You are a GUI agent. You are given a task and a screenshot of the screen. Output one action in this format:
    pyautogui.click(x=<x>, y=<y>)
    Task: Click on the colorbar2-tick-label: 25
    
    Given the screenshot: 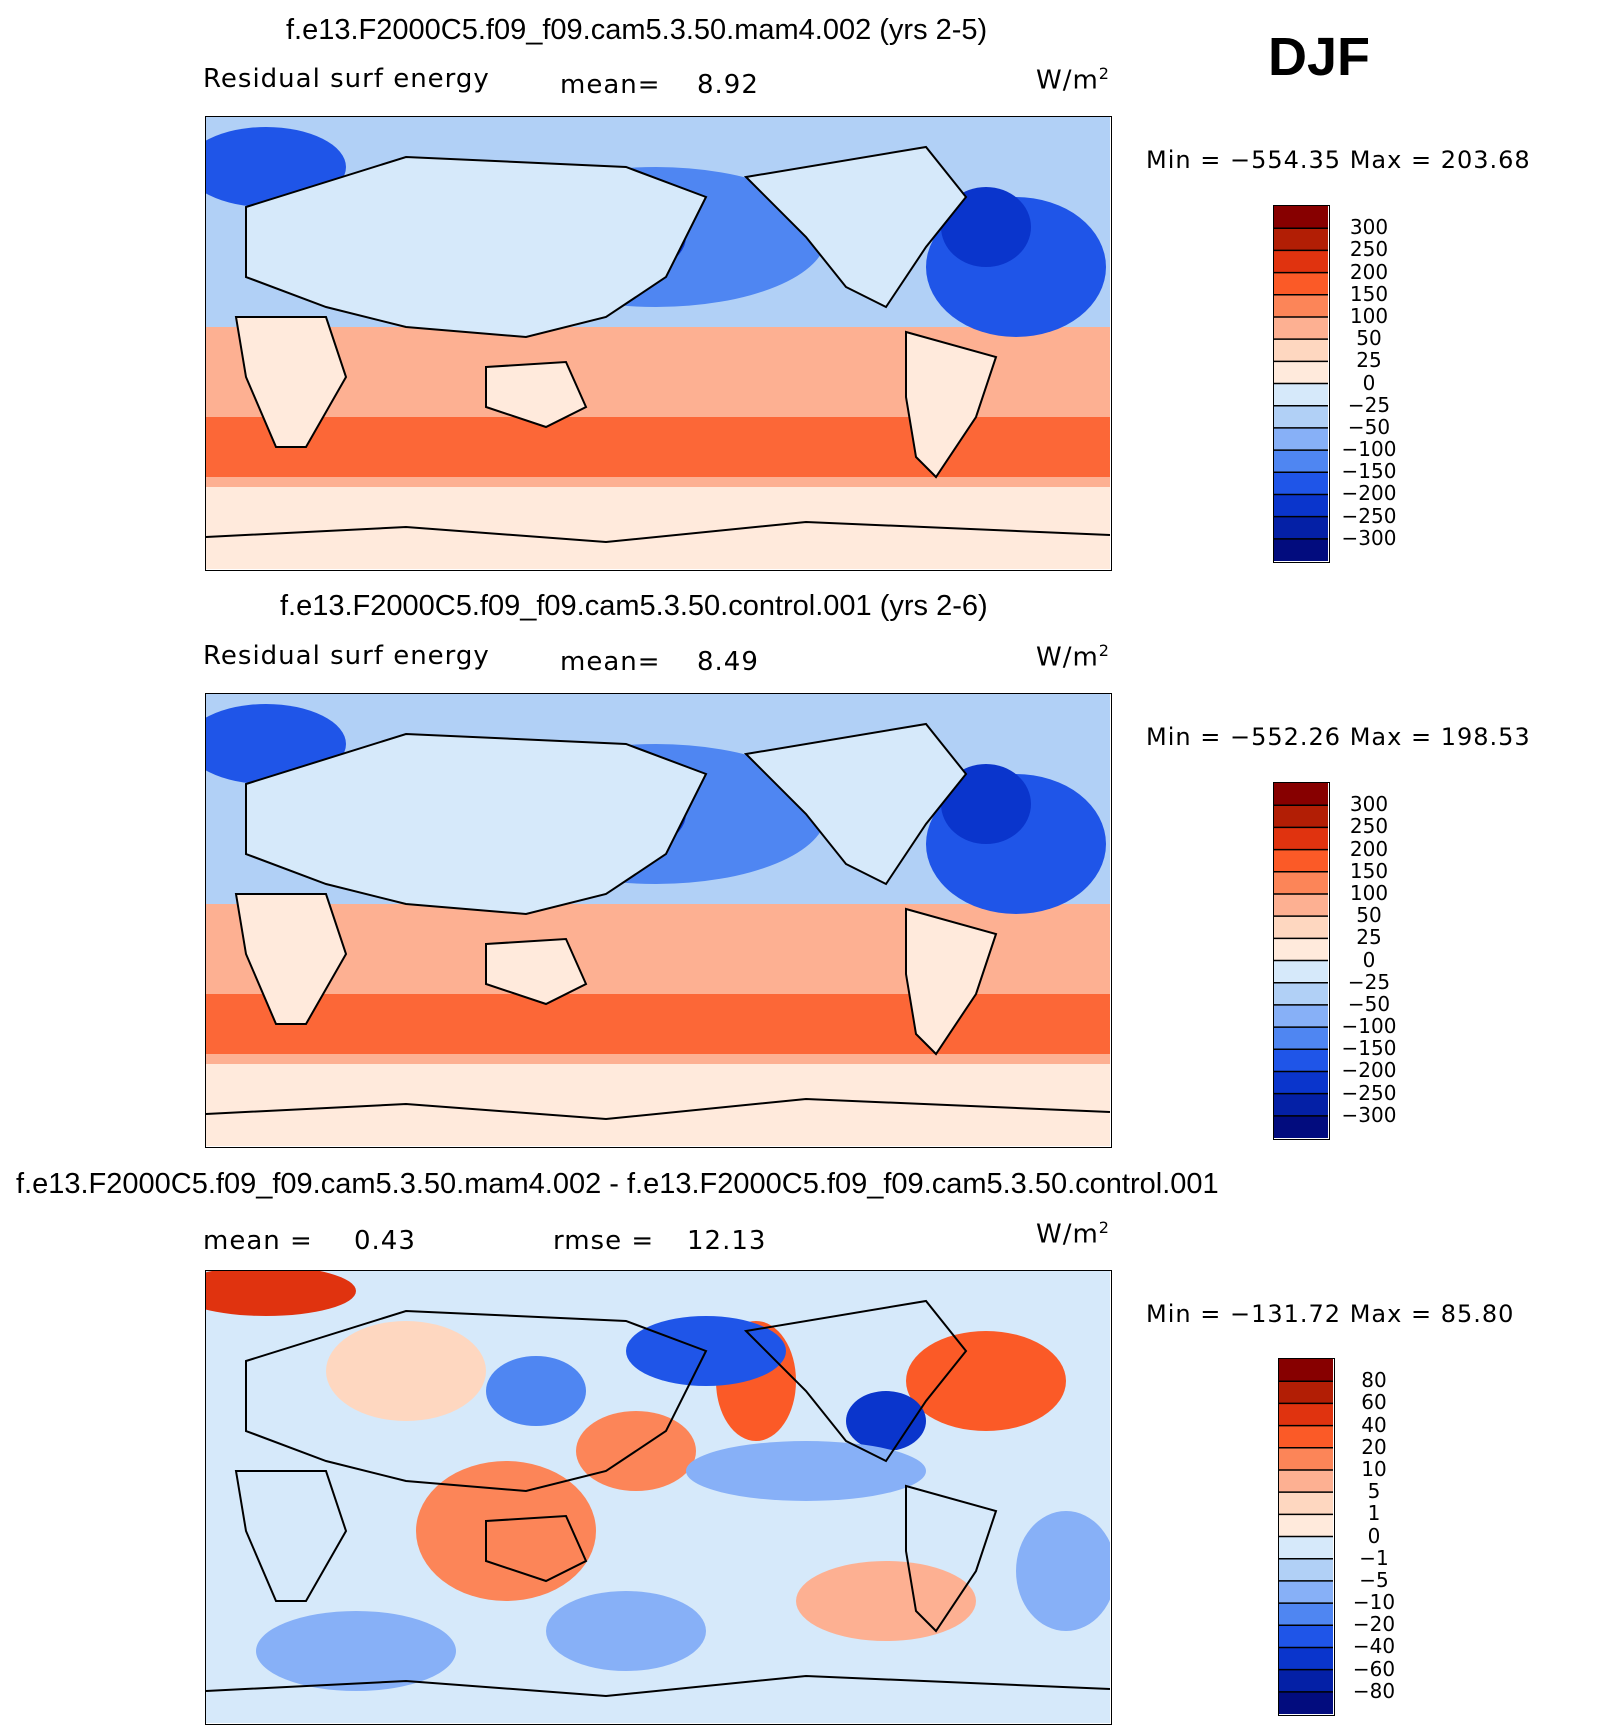 What is the action you would take?
    pyautogui.click(x=1369, y=937)
    